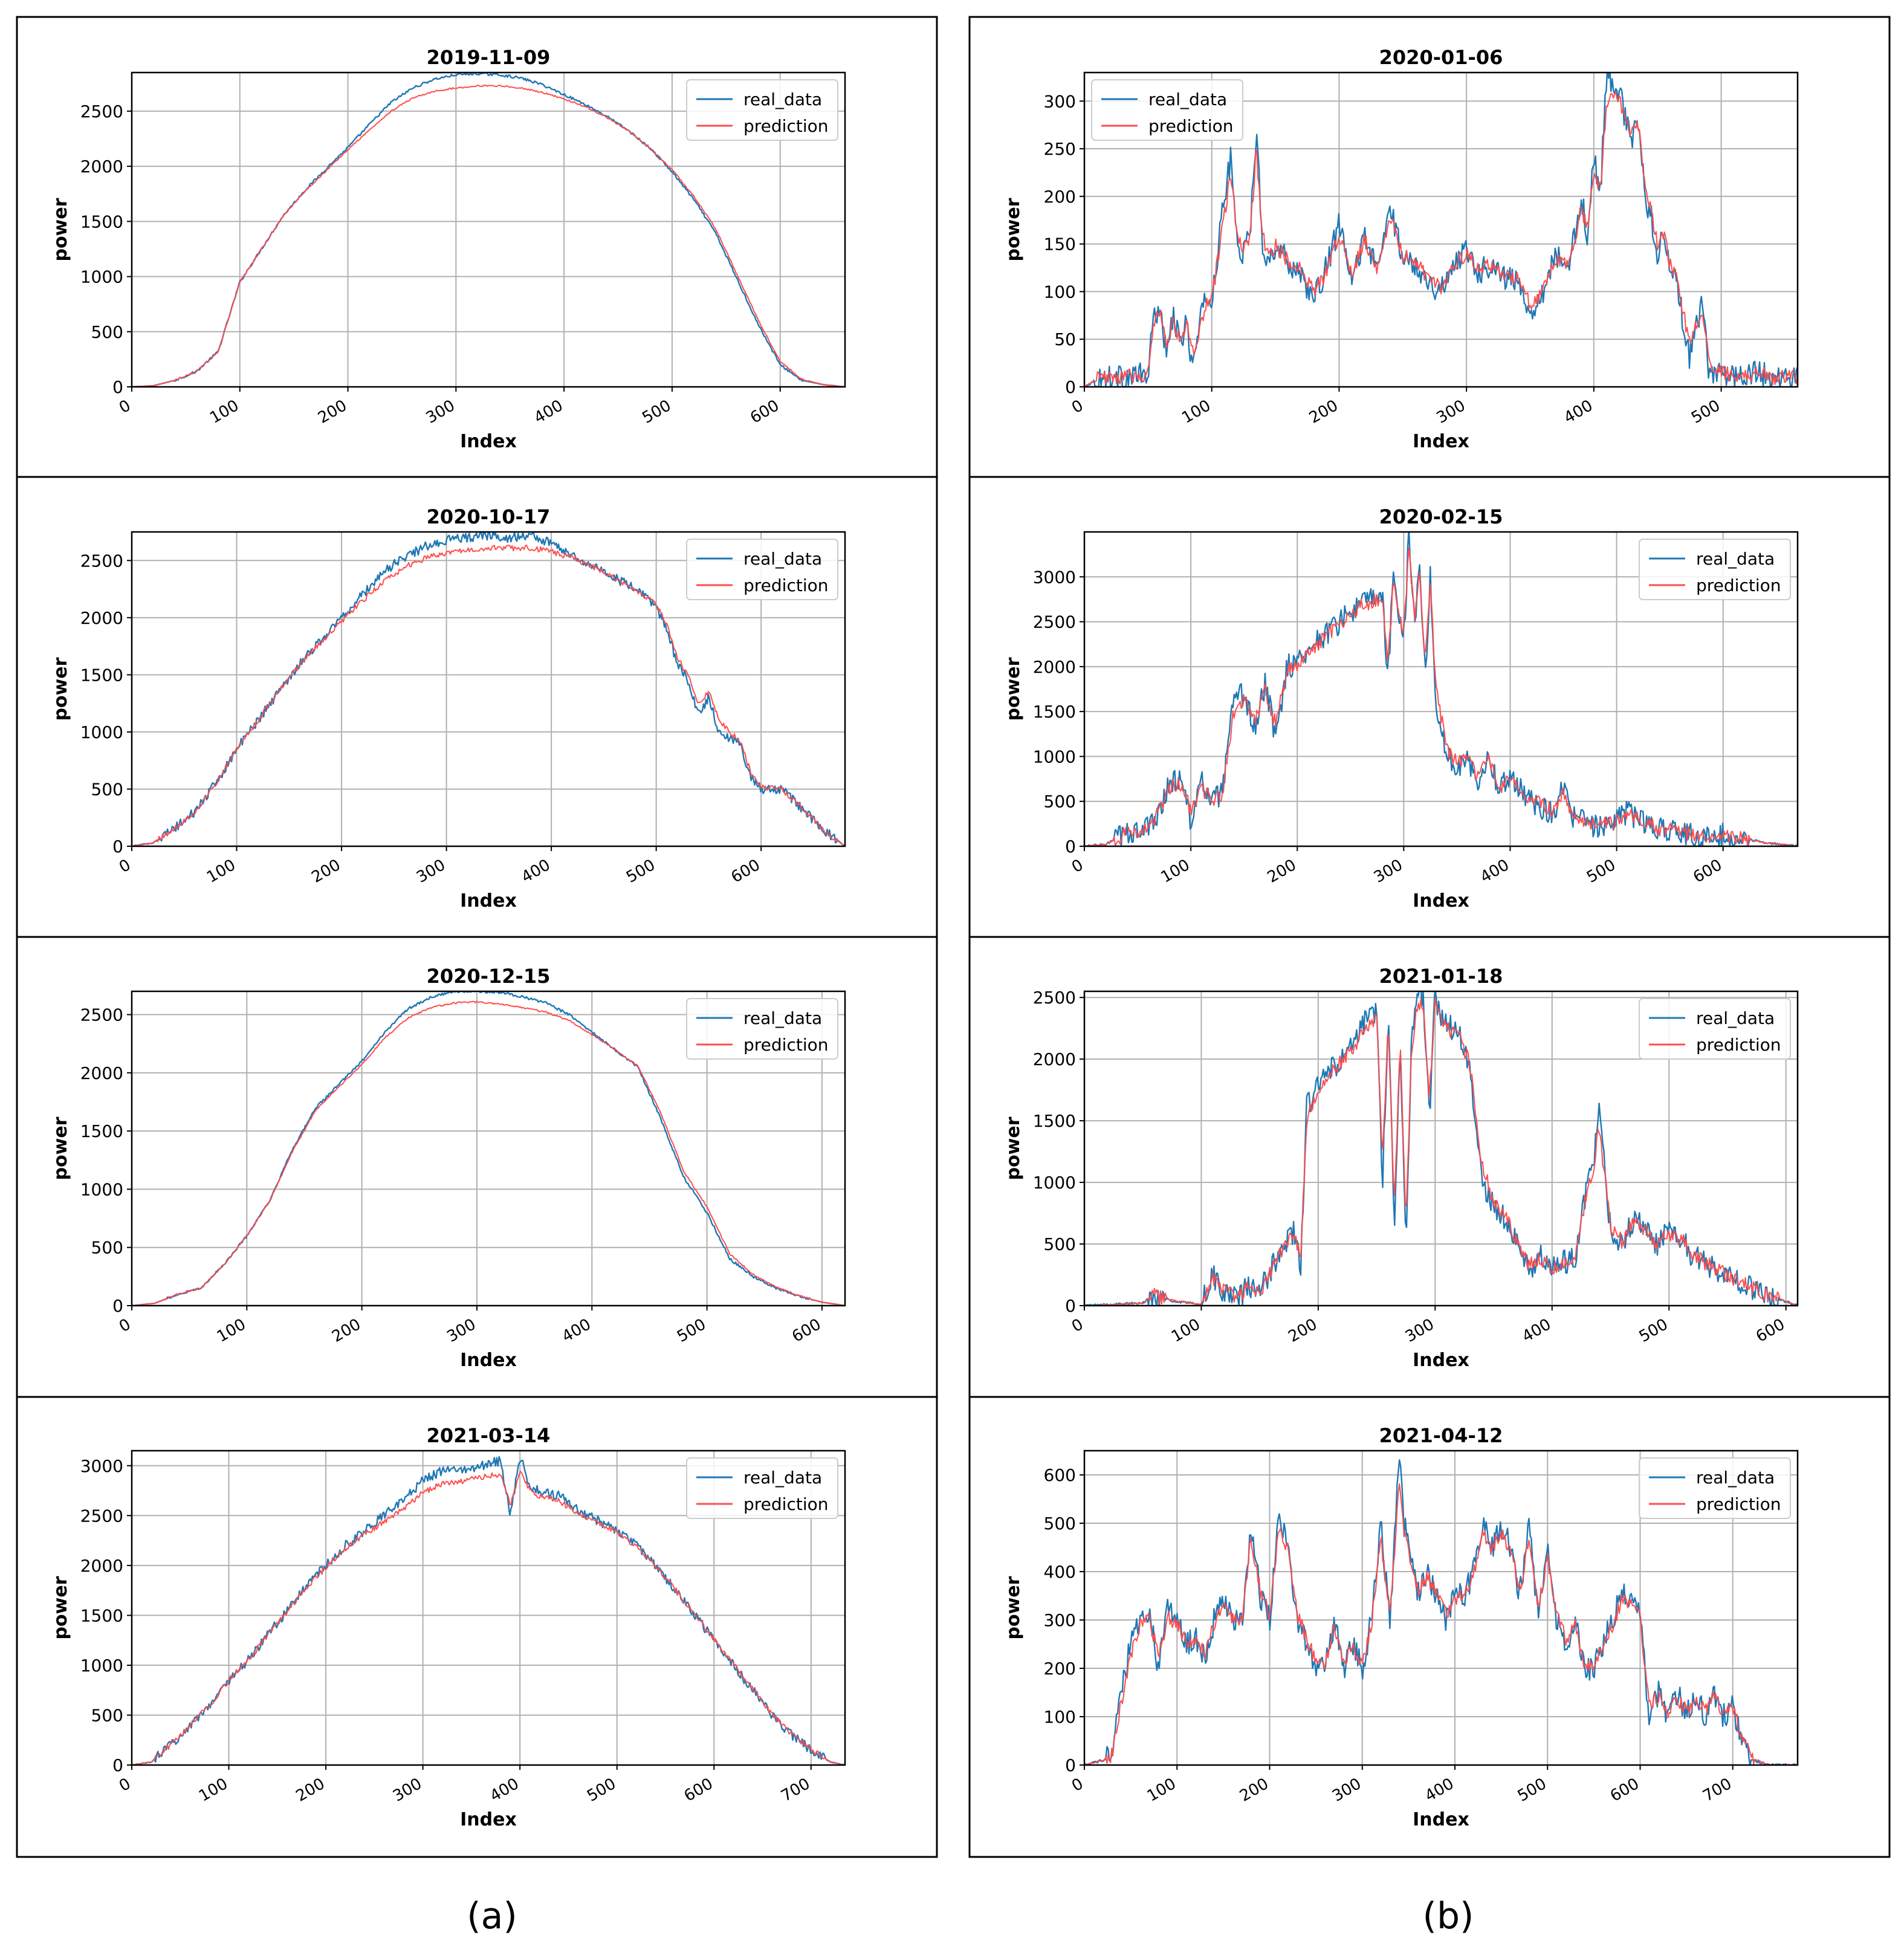 The image size is (1904, 1950). Describe the element at coordinates (1060, 1475) in the screenshot. I see `y-tick-label: 600` at that location.